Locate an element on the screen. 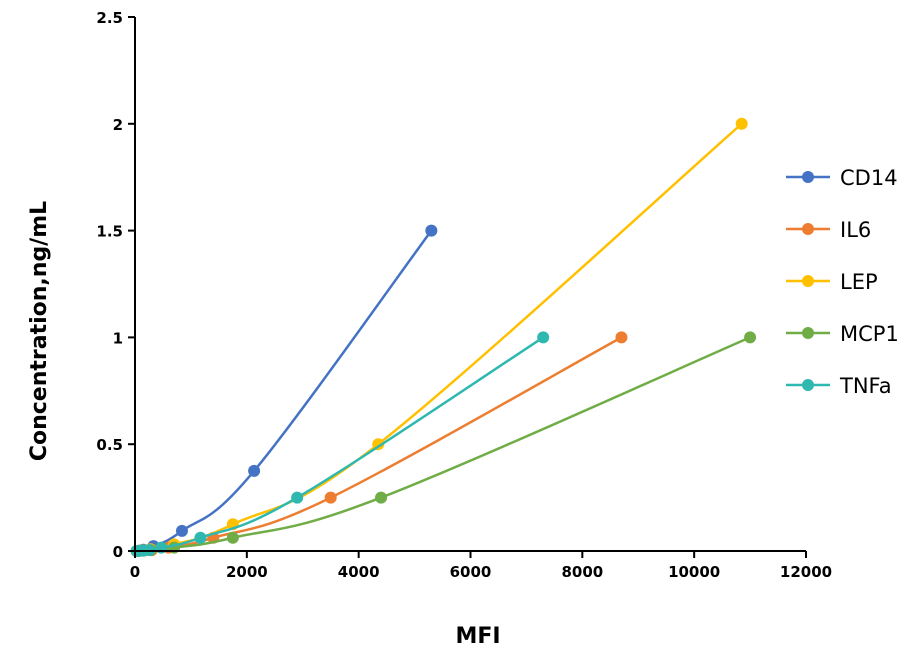 The image size is (921, 666). legend-item-tnfa: TNFa is located at coordinates (839, 386).